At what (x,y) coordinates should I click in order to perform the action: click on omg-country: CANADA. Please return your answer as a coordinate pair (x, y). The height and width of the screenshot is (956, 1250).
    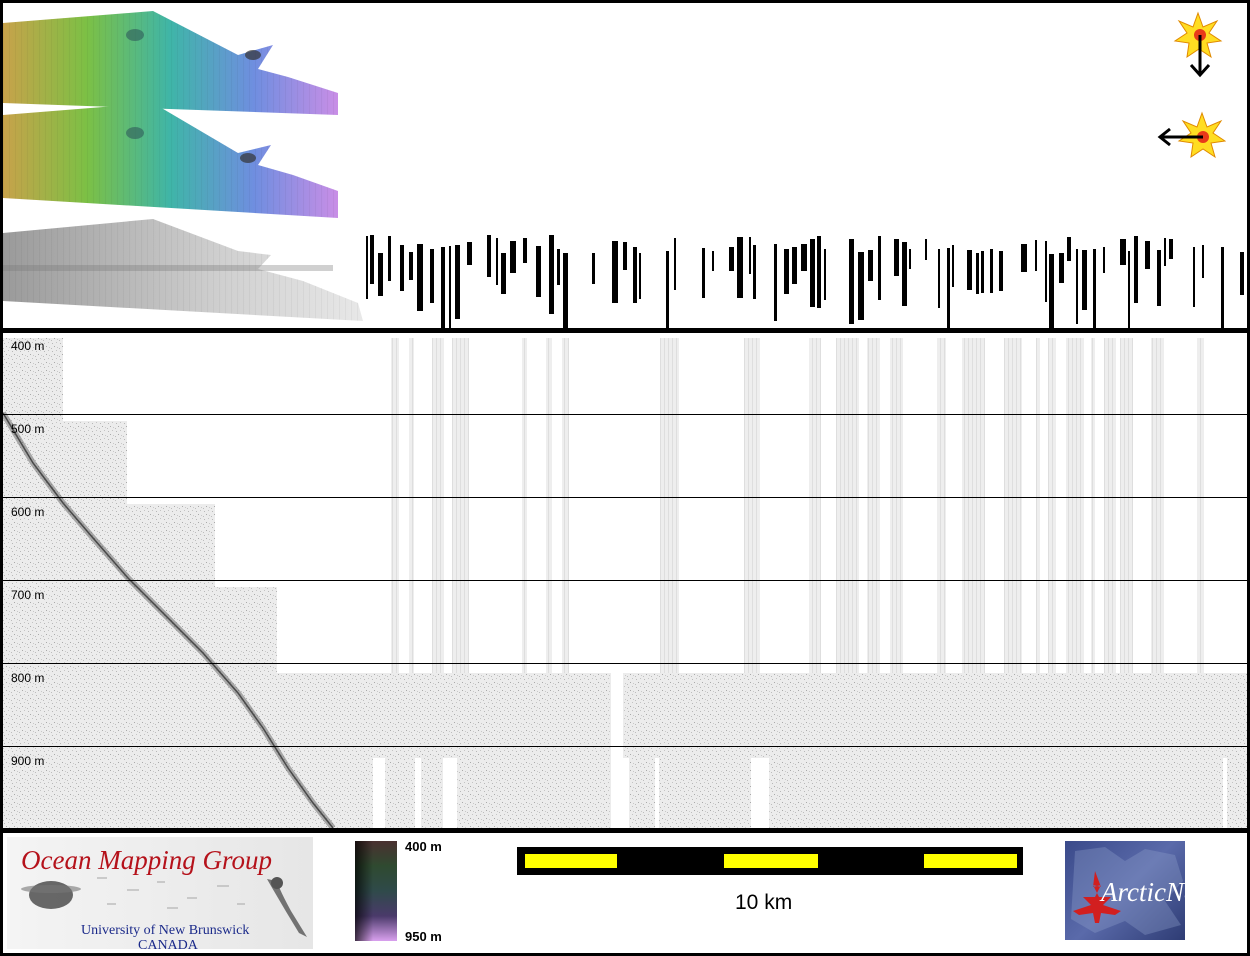
    Looking at the image, I should click on (168, 945).